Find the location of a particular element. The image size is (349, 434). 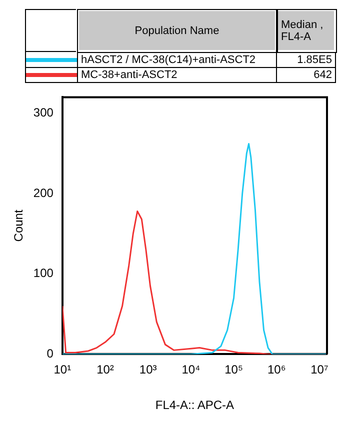

legend-label: hASCT2 / MC-38(C14)+anti-ASCT2 is located at coordinates (177, 60).